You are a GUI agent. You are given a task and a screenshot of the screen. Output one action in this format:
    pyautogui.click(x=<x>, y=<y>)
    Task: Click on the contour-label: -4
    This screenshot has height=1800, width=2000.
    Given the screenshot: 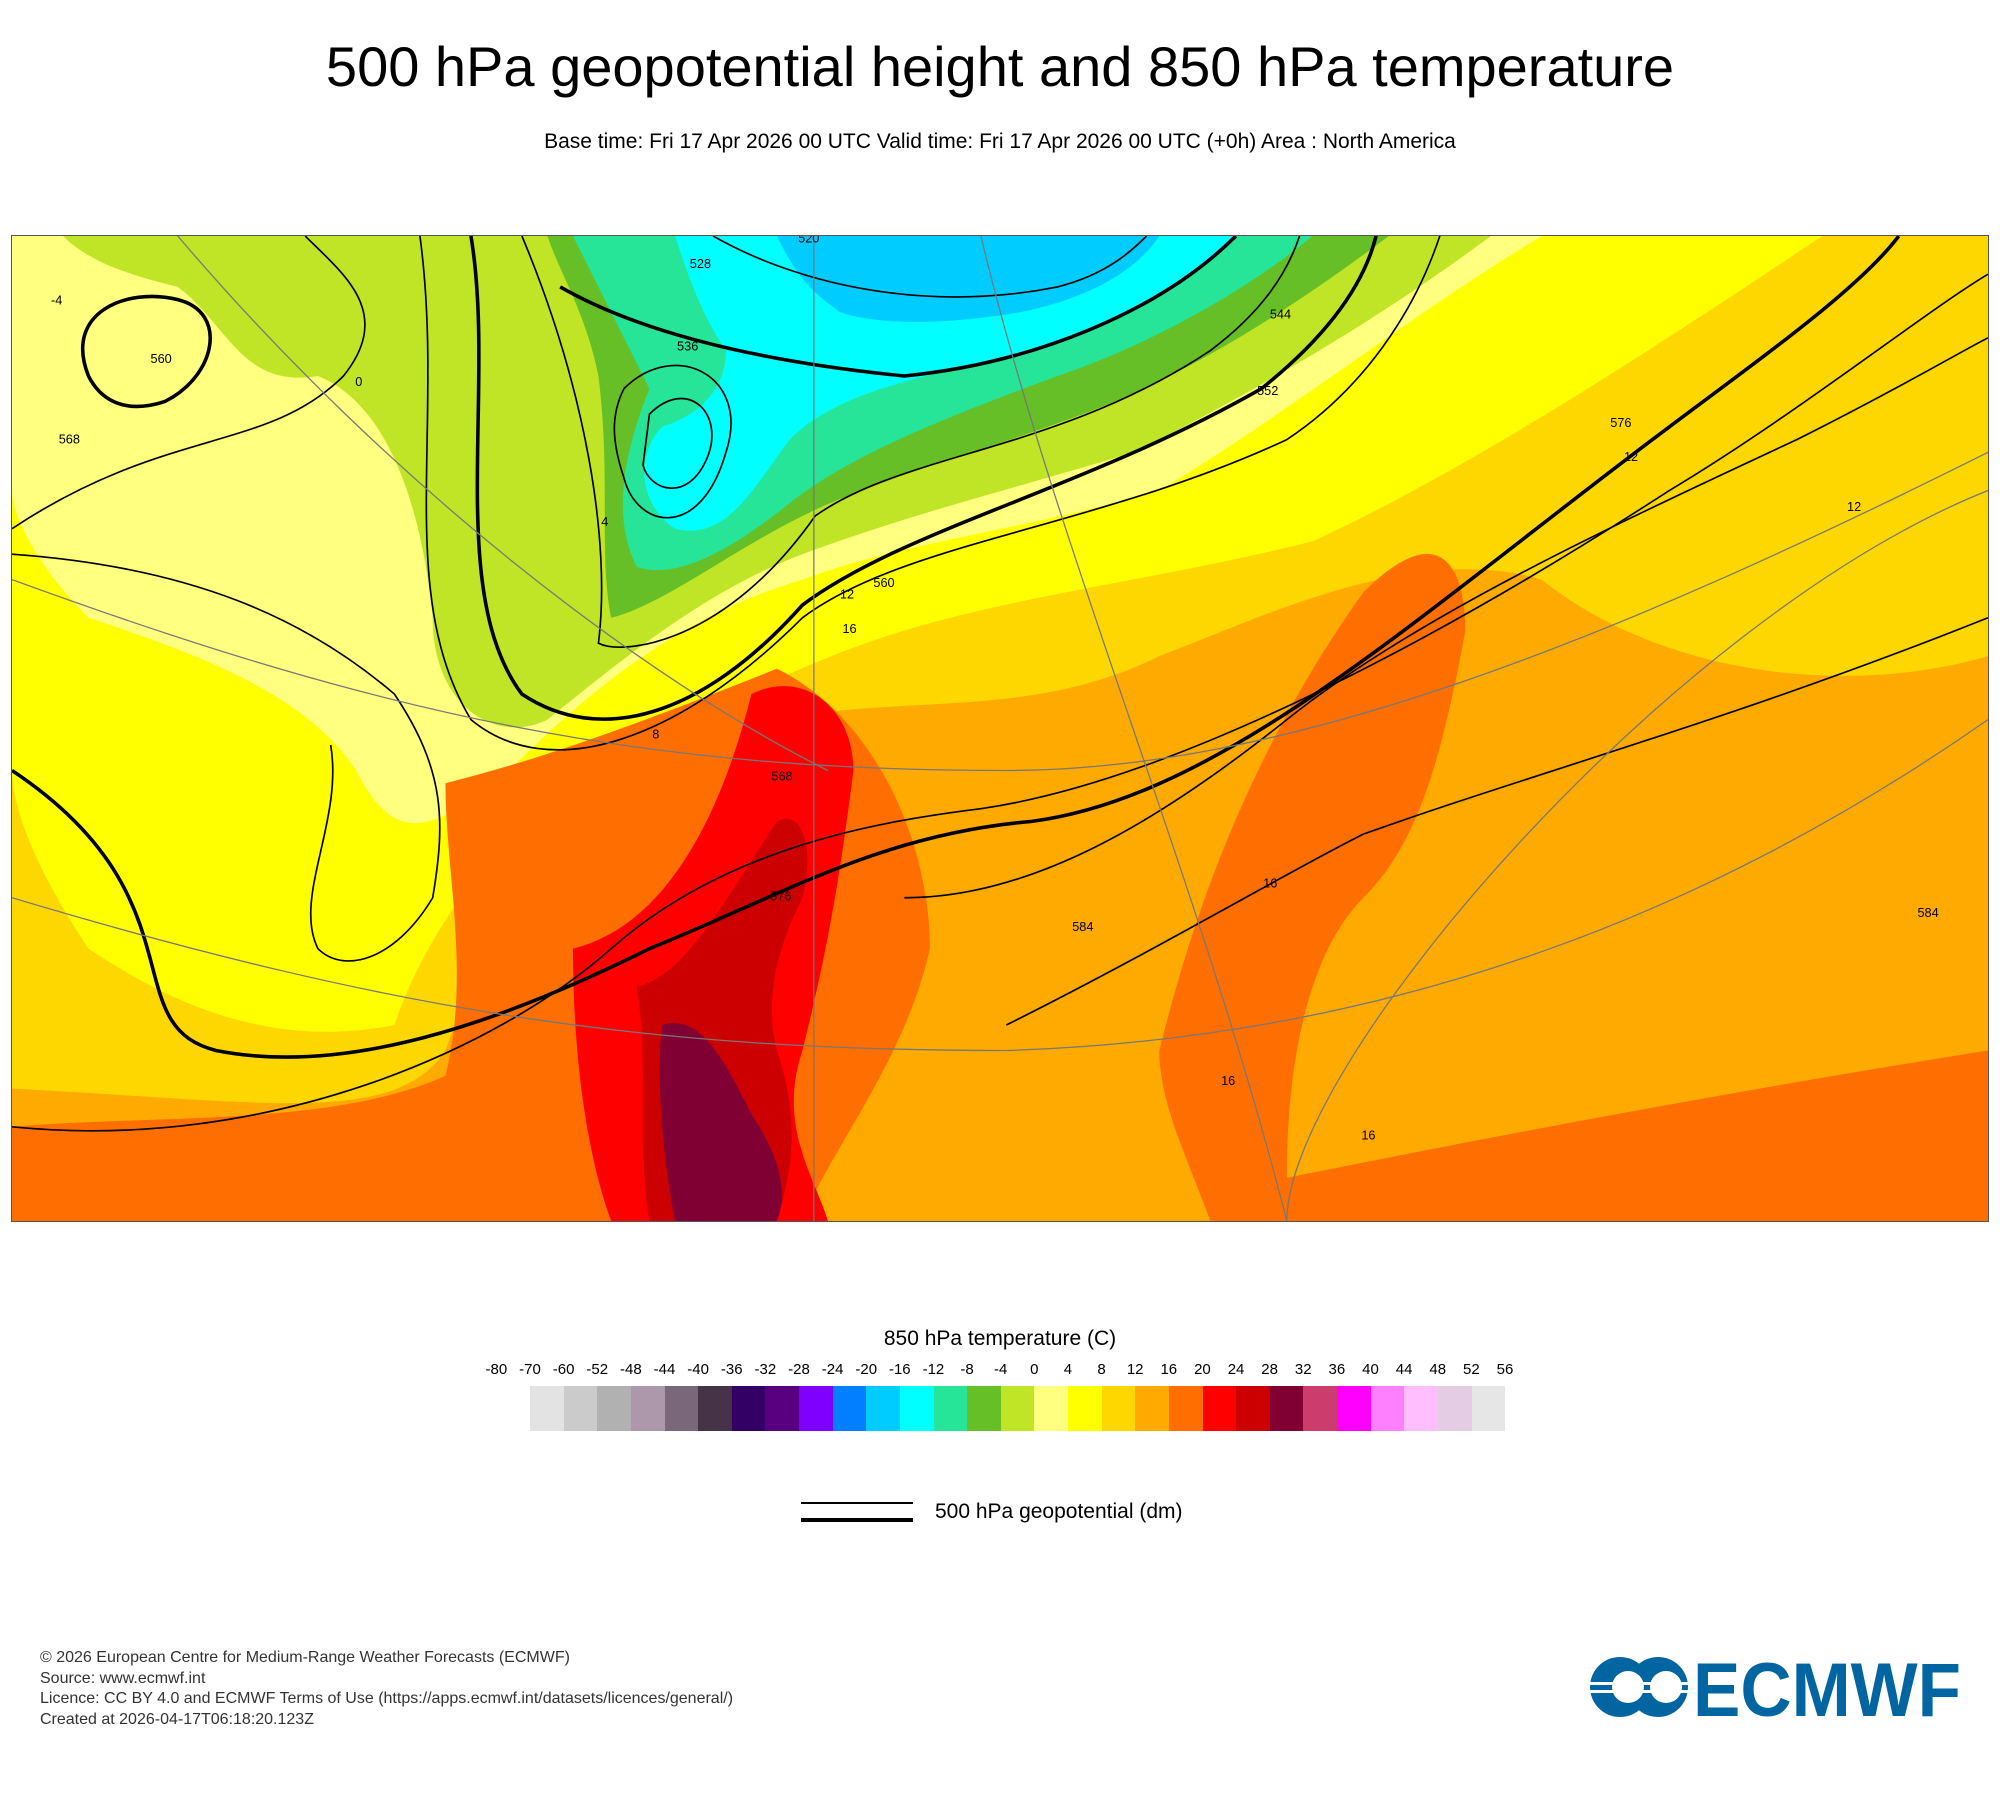 What is the action you would take?
    pyautogui.click(x=56, y=300)
    